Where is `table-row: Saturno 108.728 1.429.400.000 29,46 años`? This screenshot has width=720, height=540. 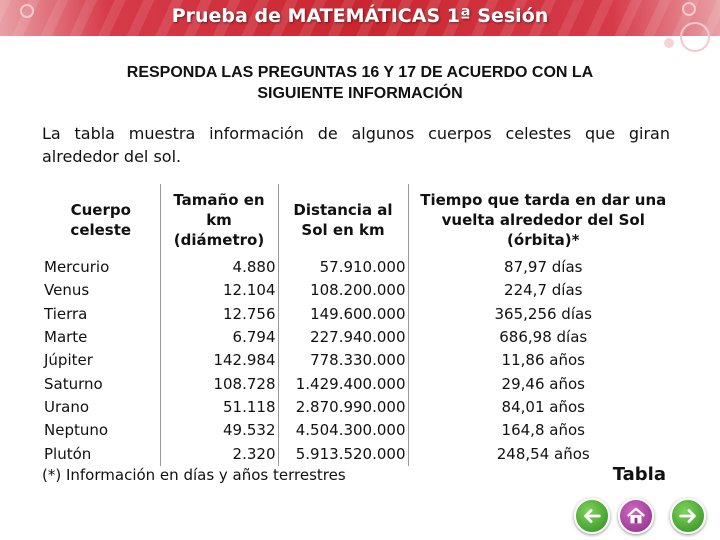
table-row: Saturno 108.728 1.429.400.000 29,46 años is located at coordinates (360, 384).